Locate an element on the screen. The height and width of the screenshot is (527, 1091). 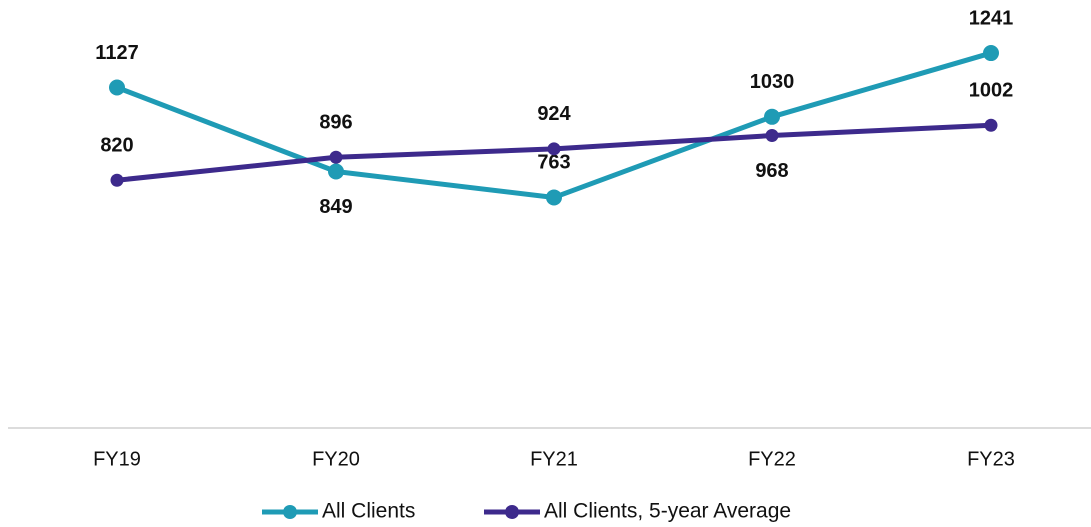
x-tick-label: FY23 is located at coordinates (991, 459).